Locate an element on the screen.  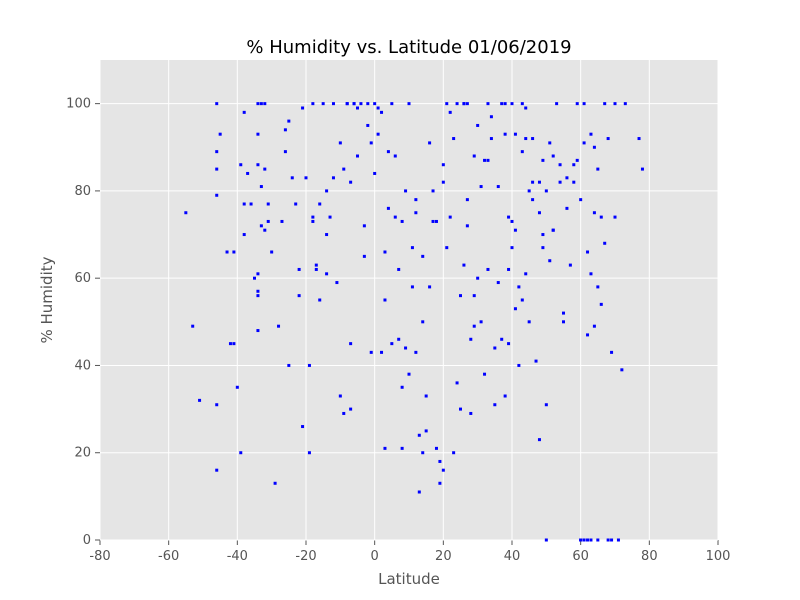
x-tick-label: 80 is located at coordinates (649, 556).